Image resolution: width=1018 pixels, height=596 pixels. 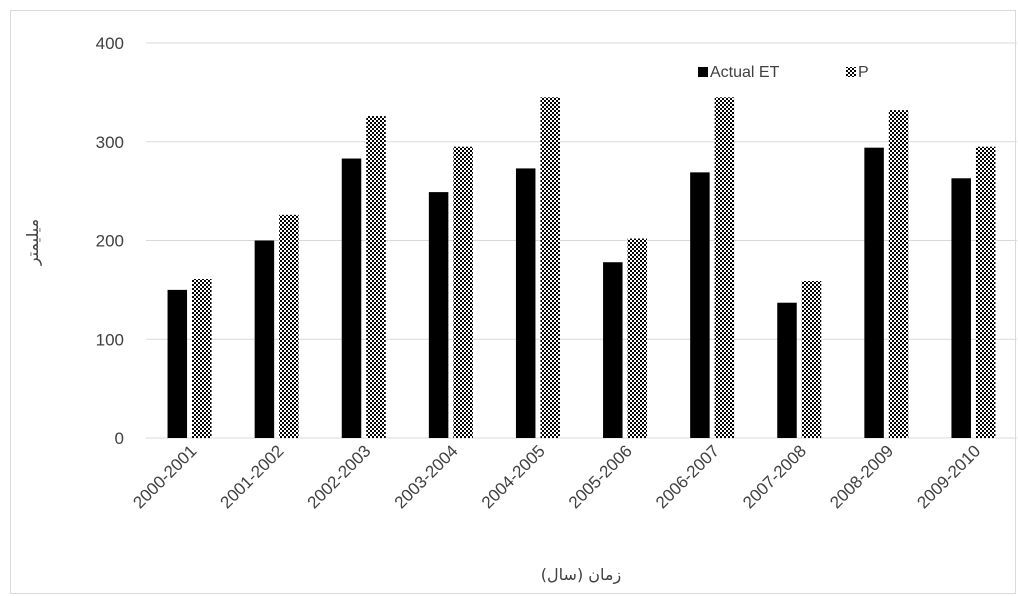 I want to click on y-axis-title: میلیمتر, so click(x=33, y=242).